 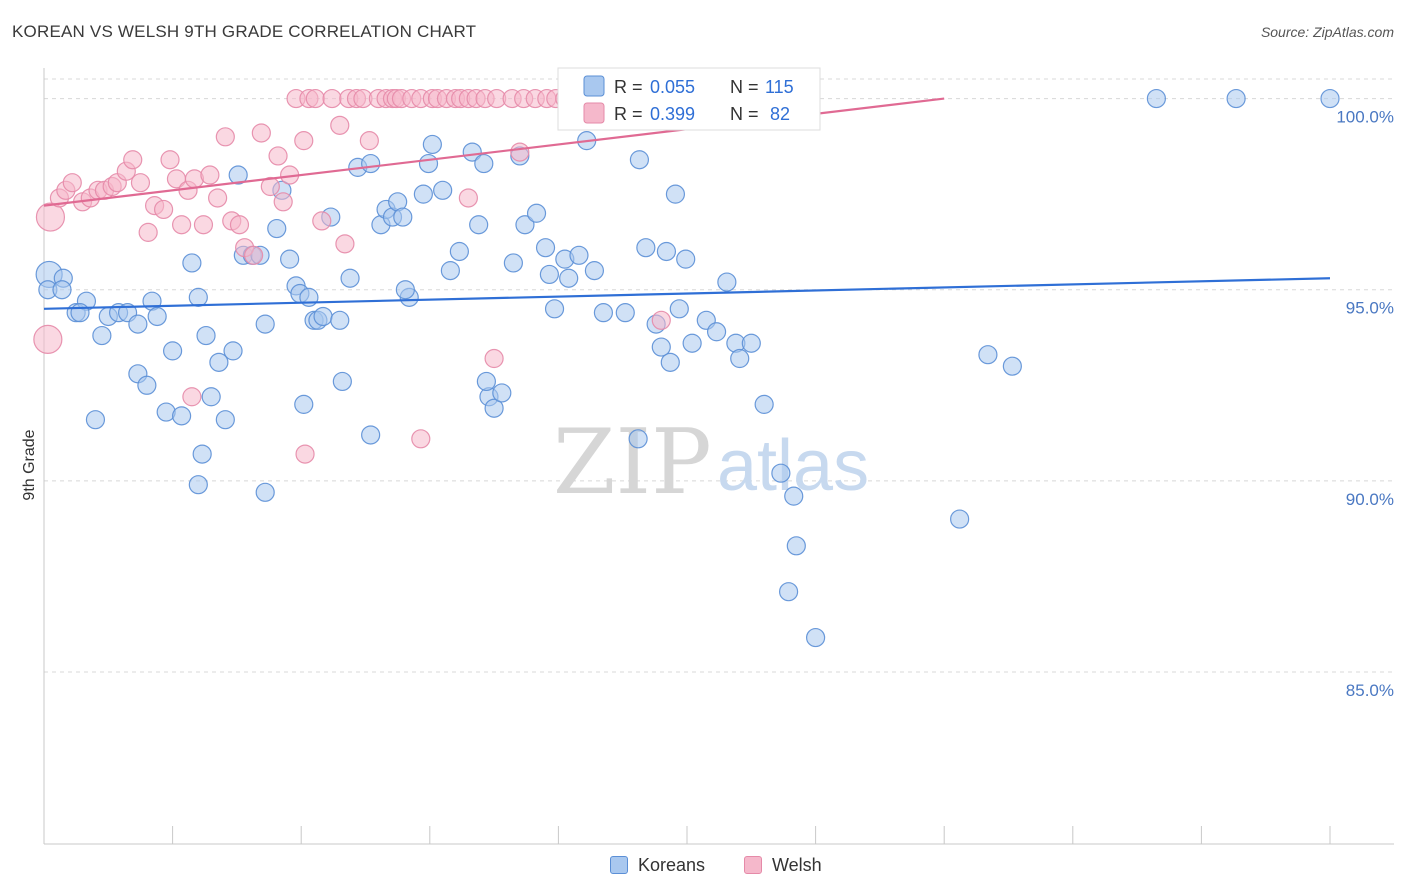 What do you see at coordinates (619, 865) in the screenshot?
I see `bottom-legend-swatch-koreans` at bounding box center [619, 865].